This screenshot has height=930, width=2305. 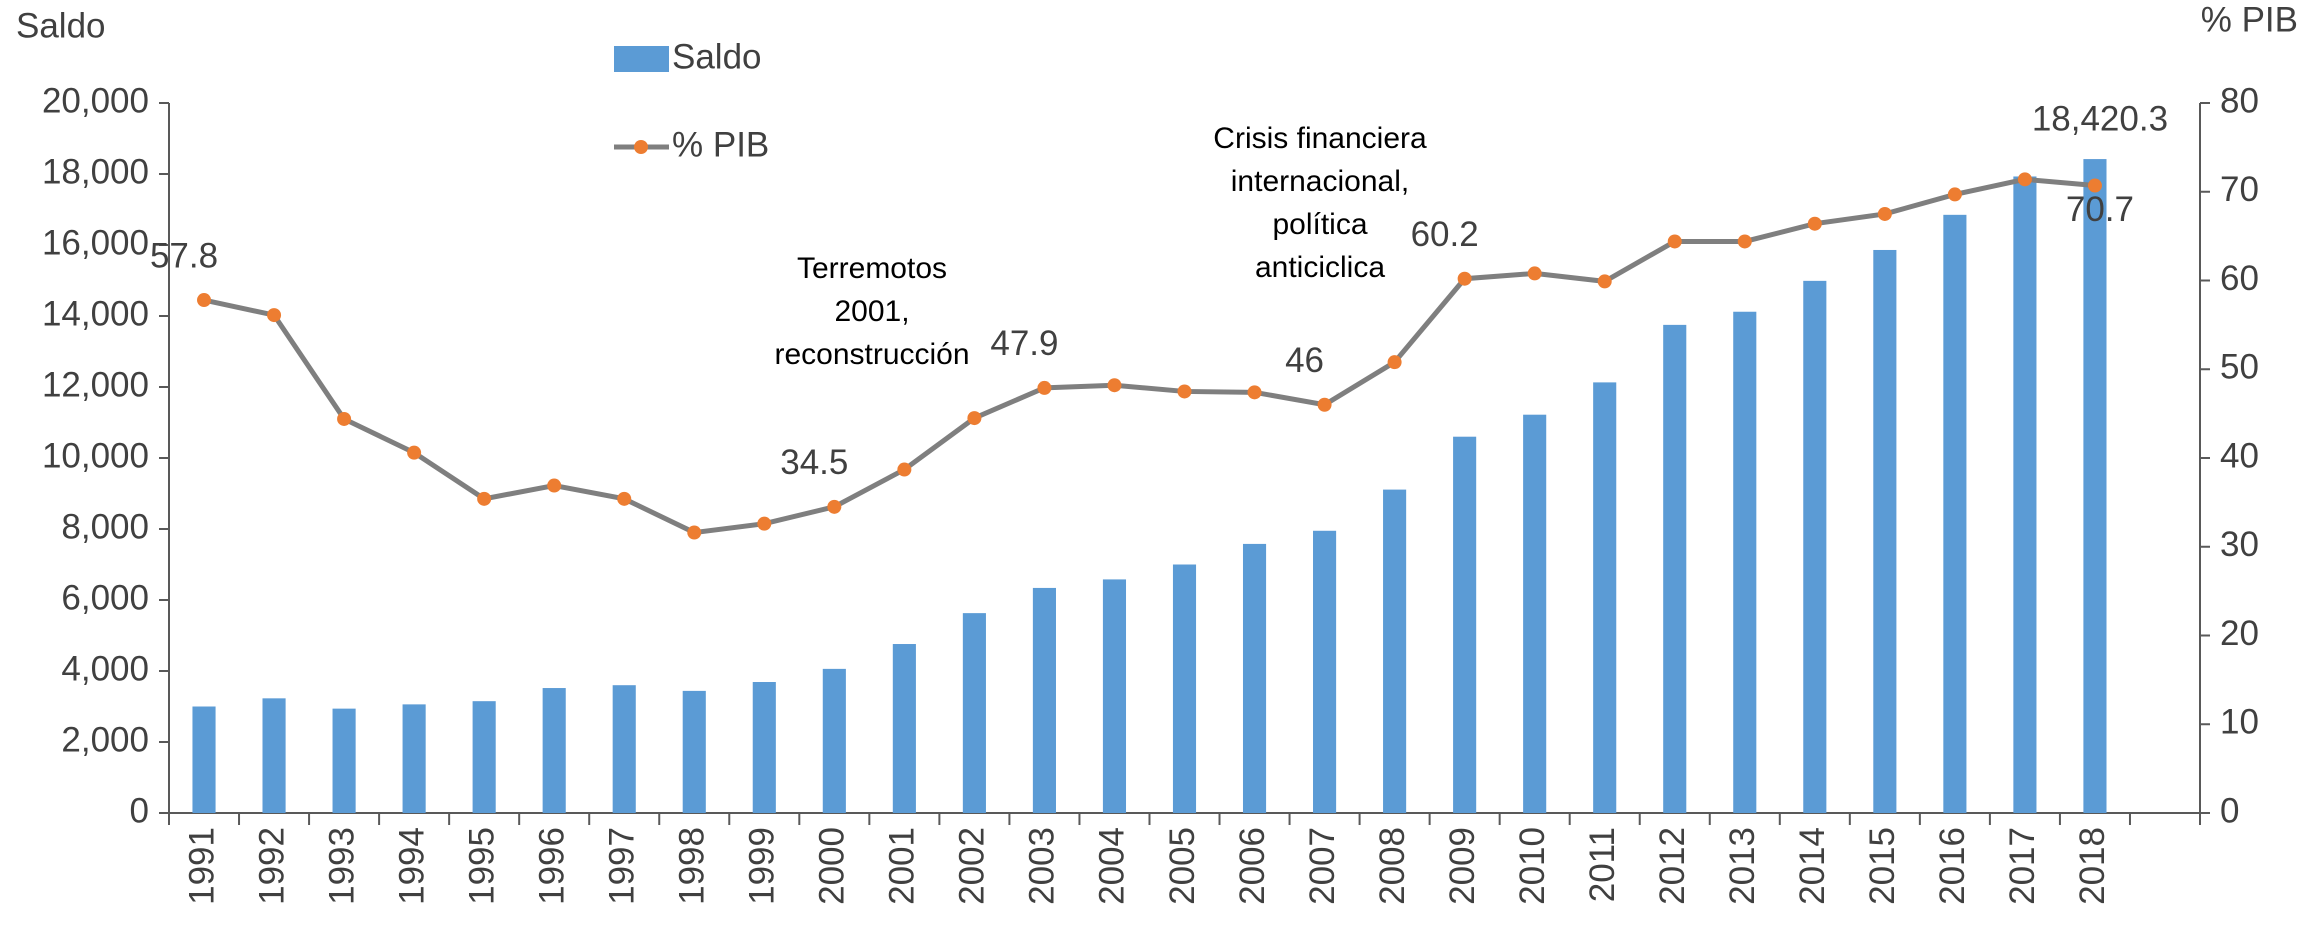 What do you see at coordinates (1252, 866) in the screenshot?
I see `x-tick-label: 2006` at bounding box center [1252, 866].